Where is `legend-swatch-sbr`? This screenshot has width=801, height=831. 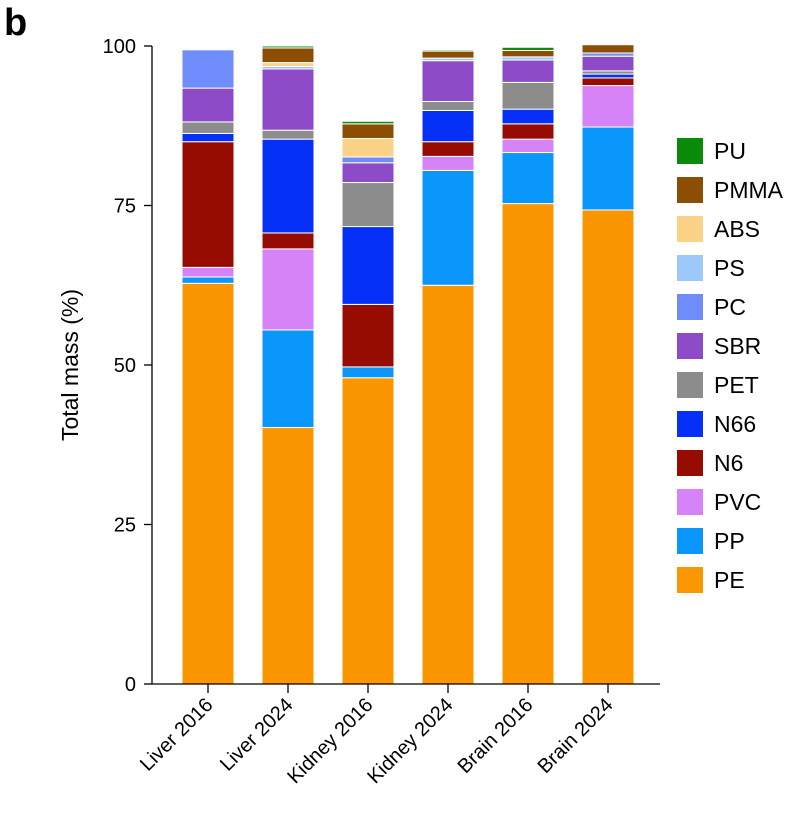
legend-swatch-sbr is located at coordinates (690, 346).